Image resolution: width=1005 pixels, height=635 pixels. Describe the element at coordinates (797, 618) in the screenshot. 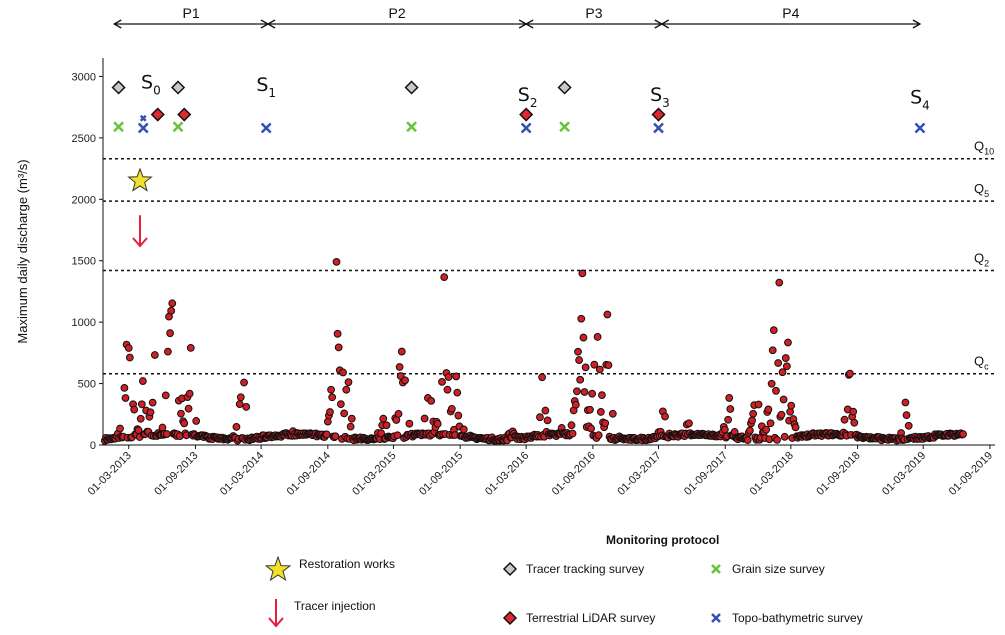

I see `legend-topo-label: Topo-bathymetric survey` at that location.